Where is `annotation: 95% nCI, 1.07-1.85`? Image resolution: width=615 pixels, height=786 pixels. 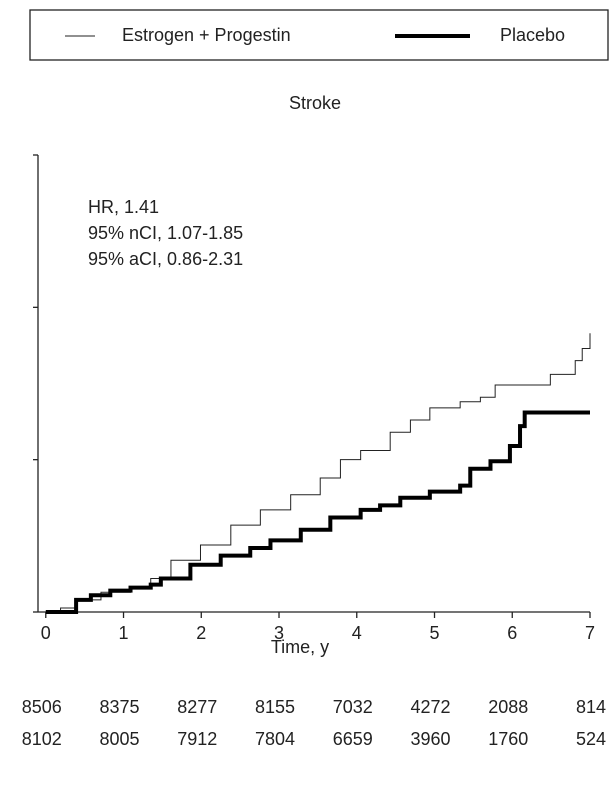 annotation: 95% nCI, 1.07-1.85 is located at coordinates (165, 233).